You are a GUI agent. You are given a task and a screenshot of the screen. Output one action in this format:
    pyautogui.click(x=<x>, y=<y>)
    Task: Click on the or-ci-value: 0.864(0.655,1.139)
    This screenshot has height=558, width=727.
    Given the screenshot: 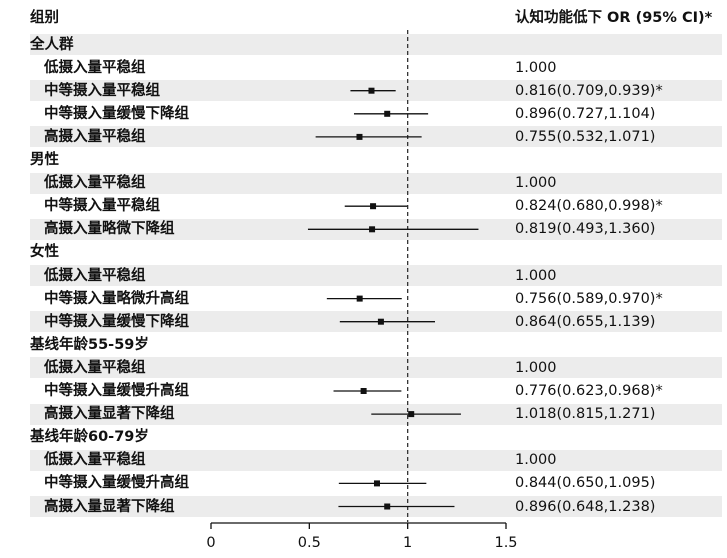 What is the action you would take?
    pyautogui.click(x=585, y=321)
    